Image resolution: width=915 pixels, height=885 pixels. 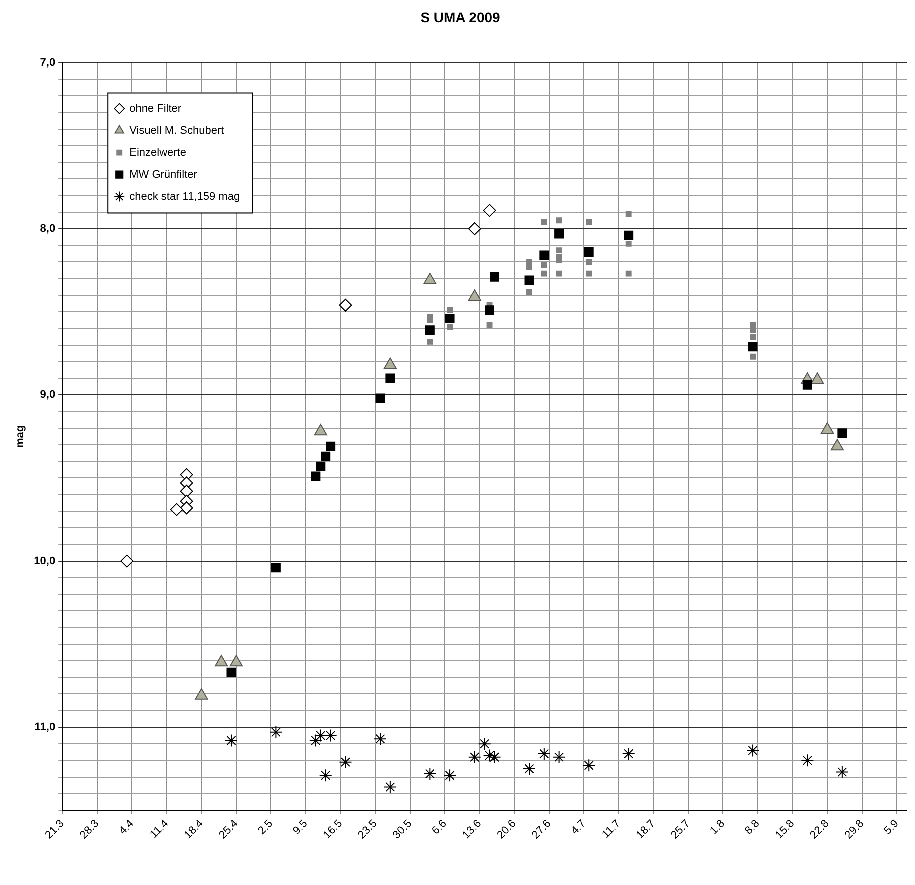 I want to click on y-axis-title: mag, so click(x=20, y=436).